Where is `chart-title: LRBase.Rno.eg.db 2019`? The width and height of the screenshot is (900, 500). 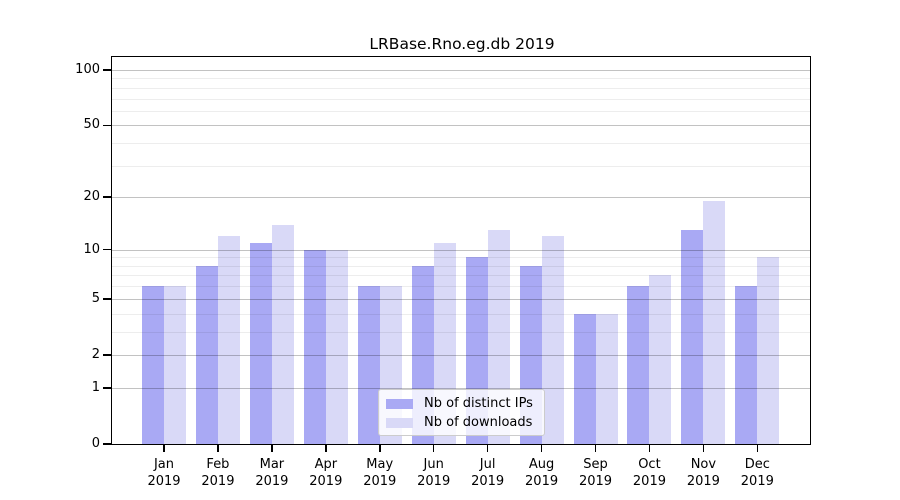
chart-title: LRBase.Rno.eg.db 2019 is located at coordinates (462, 44).